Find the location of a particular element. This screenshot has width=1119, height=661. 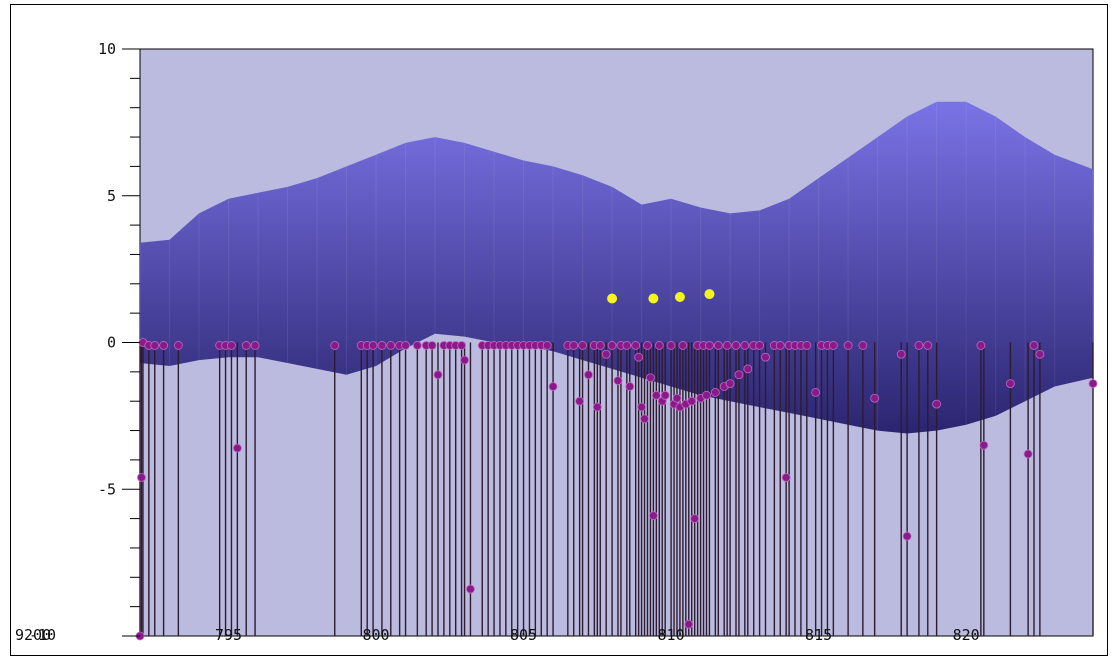

y-tick-label: 10 is located at coordinates (107, 49).